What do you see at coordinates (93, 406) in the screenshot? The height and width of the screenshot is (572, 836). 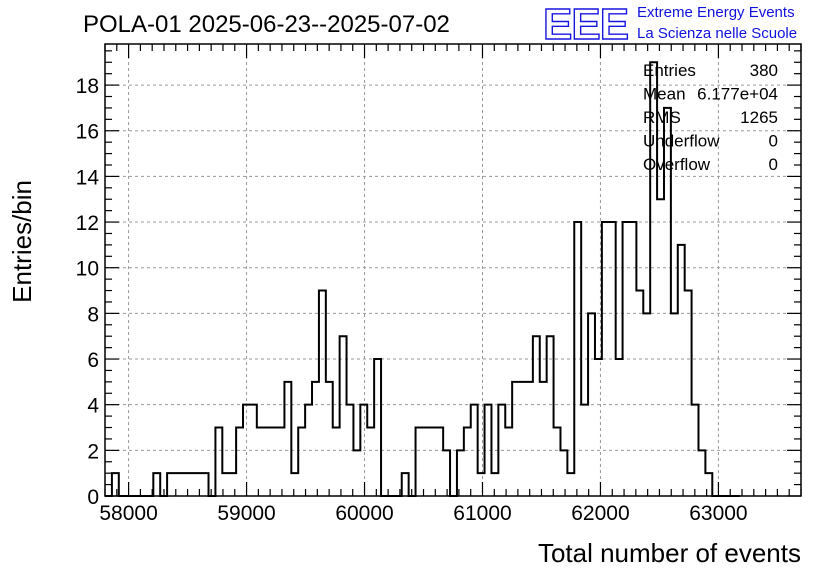 I see `y-tick-label: 4` at bounding box center [93, 406].